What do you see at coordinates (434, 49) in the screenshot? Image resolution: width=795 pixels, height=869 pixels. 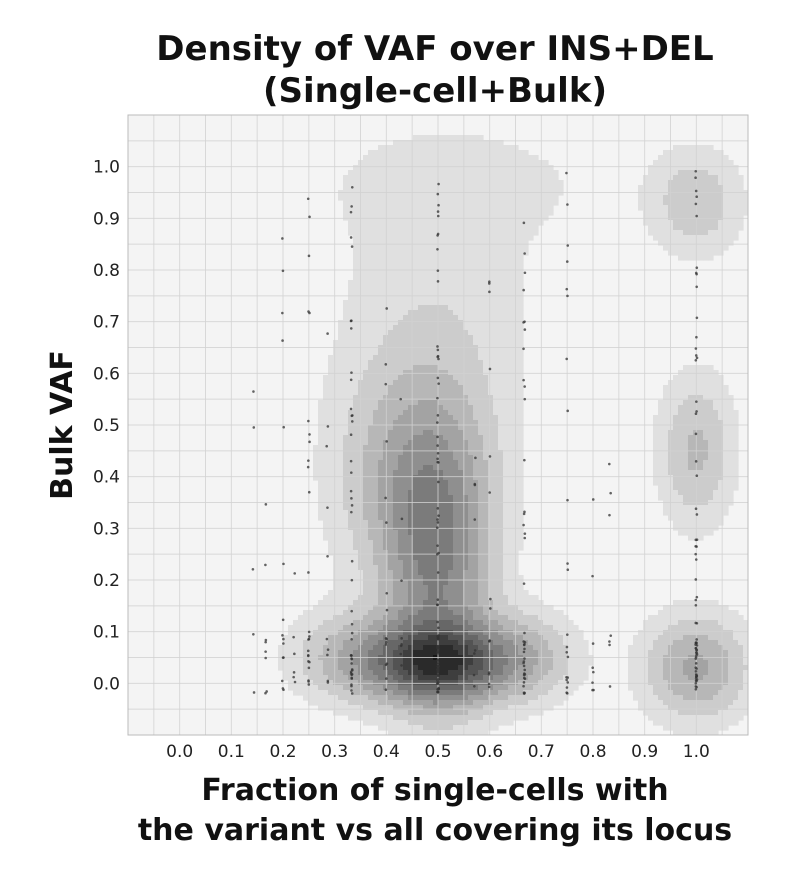 I see `chart-title-line-1: Density of VAF over INS+DEL` at bounding box center [434, 49].